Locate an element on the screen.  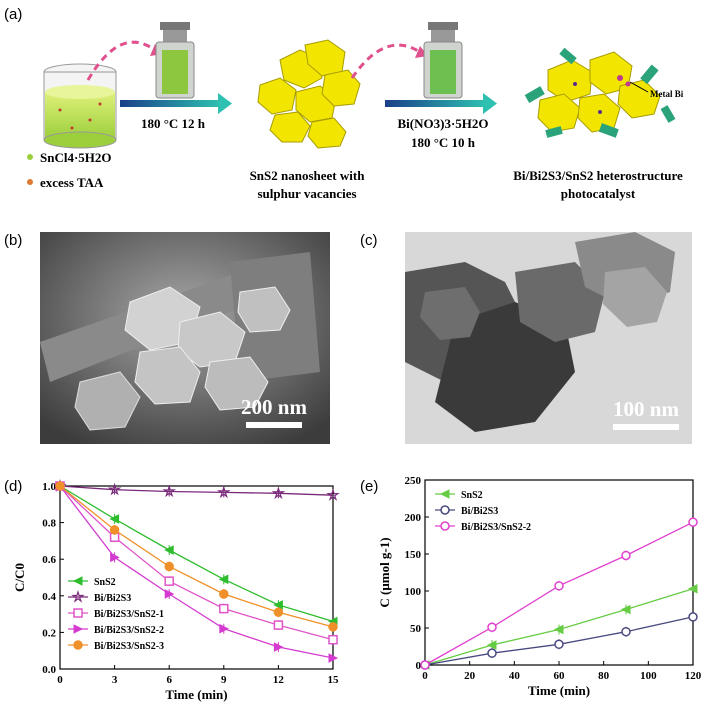
y-tick-label: 0.0 is located at coordinates (49, 670).